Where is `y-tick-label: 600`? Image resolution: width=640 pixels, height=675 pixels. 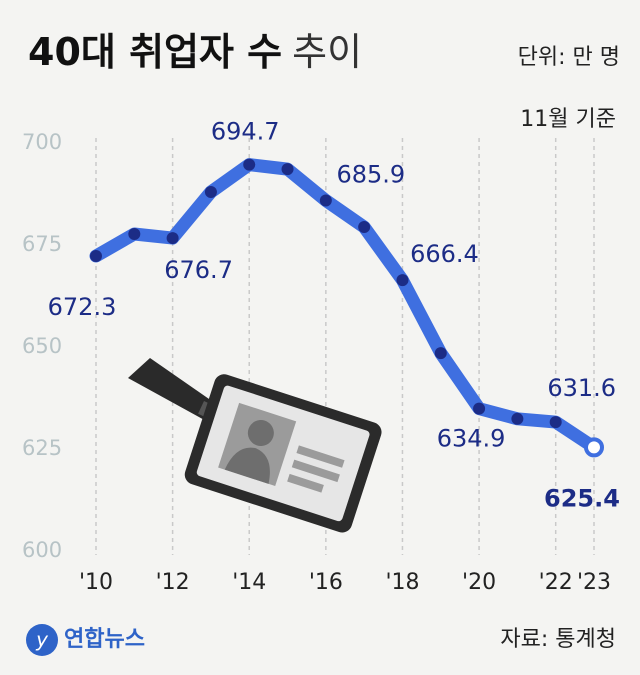
y-tick-label: 600 is located at coordinates (42, 550).